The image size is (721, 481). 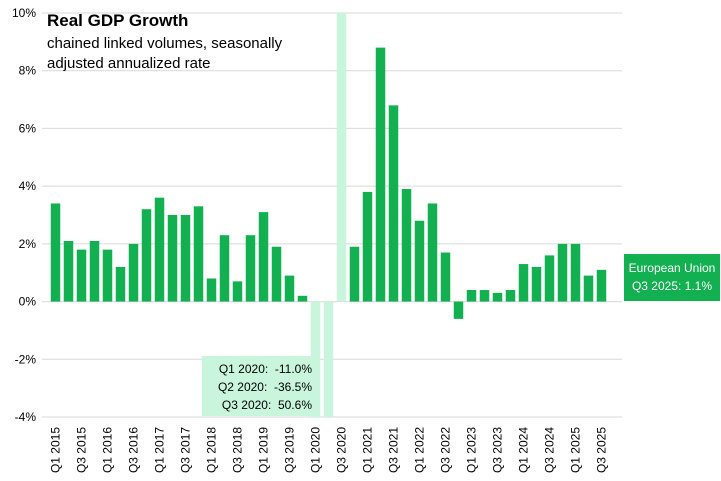 I want to click on x-tick-label: Q3 2017, so click(x=186, y=450).